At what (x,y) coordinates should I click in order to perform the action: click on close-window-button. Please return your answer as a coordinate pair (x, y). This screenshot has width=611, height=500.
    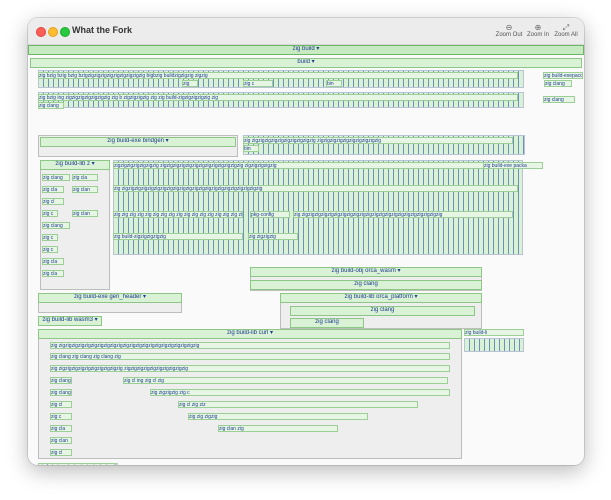
    Looking at the image, I should click on (41, 32).